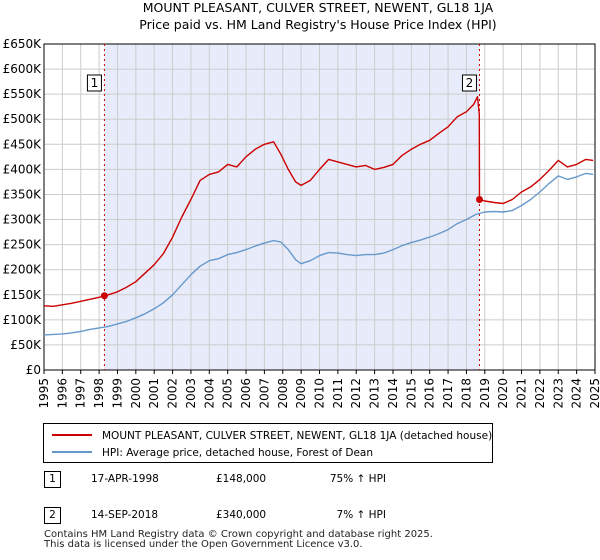  Describe the element at coordinates (338, 393) in the screenshot. I see `x-tick-label: 2011` at that location.